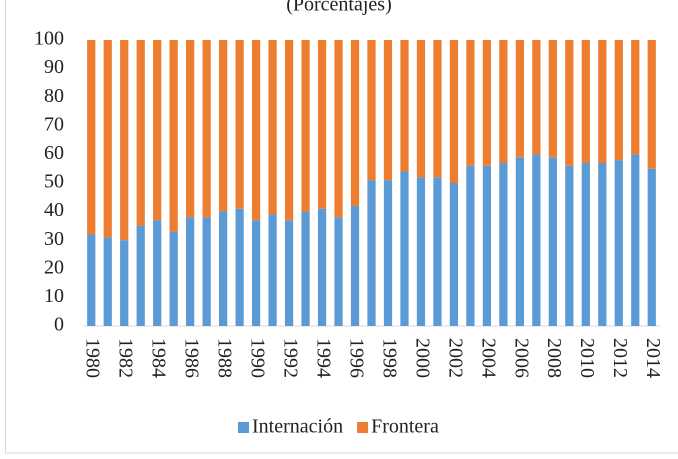  What do you see at coordinates (54, 153) in the screenshot?
I see `y-tick-label: 60` at bounding box center [54, 153].